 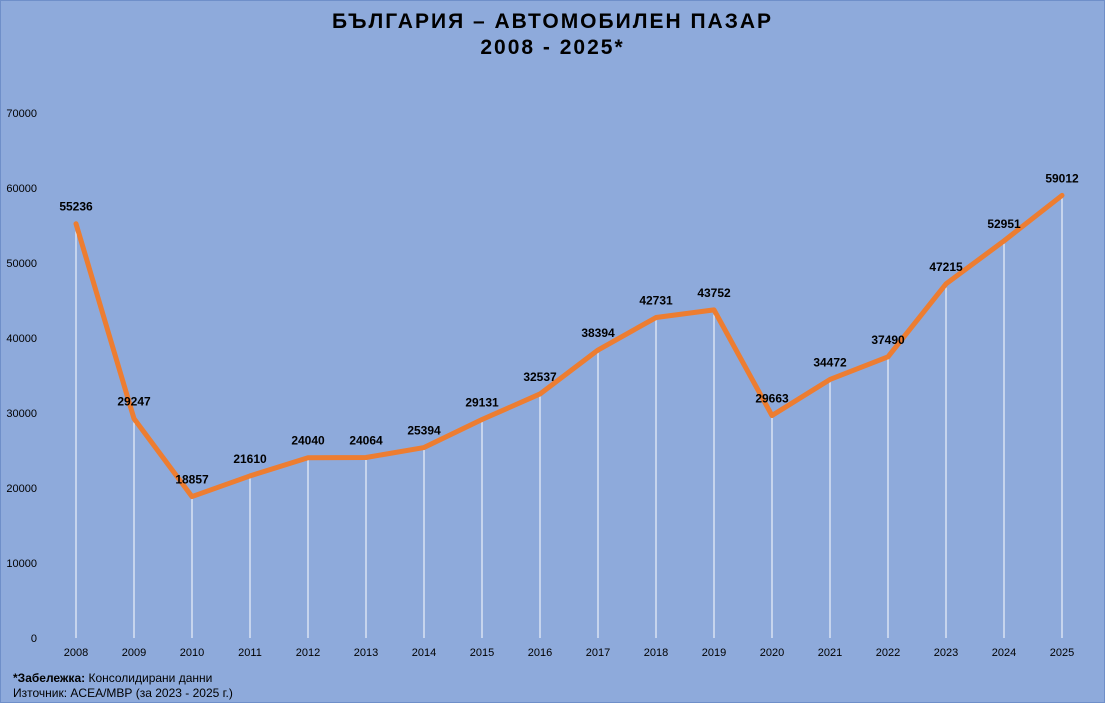 What do you see at coordinates (598, 333) in the screenshot?
I see `data-label: 38394` at bounding box center [598, 333].